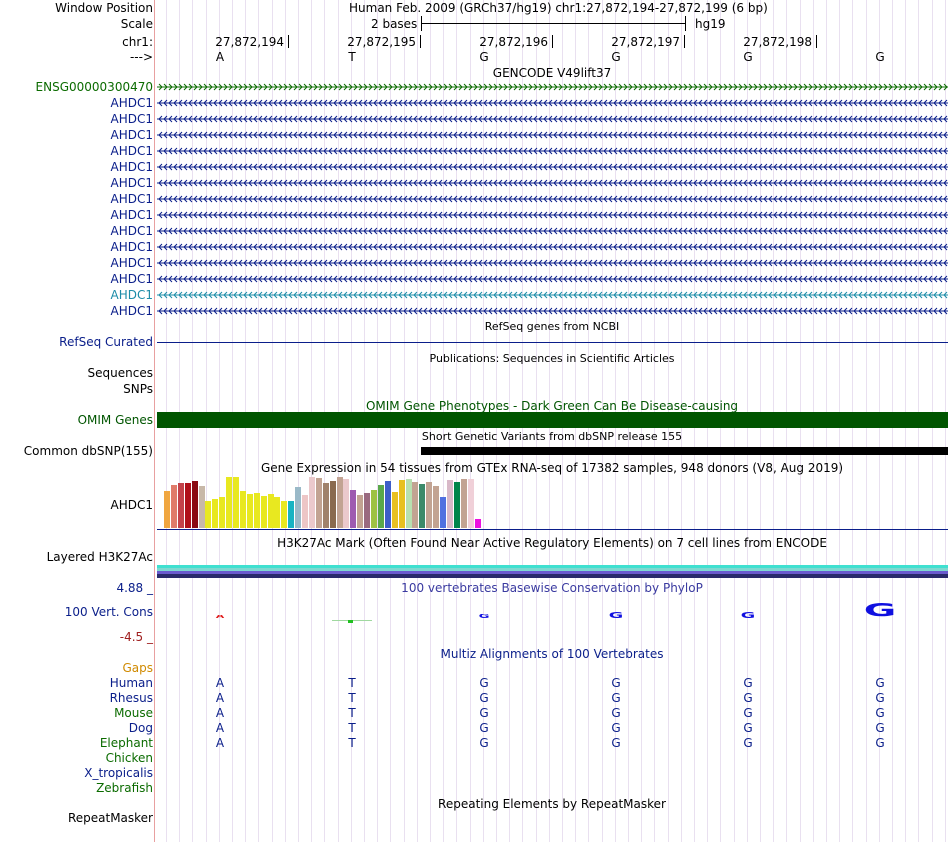  I want to click on species-label: Mouse, so click(133, 713).